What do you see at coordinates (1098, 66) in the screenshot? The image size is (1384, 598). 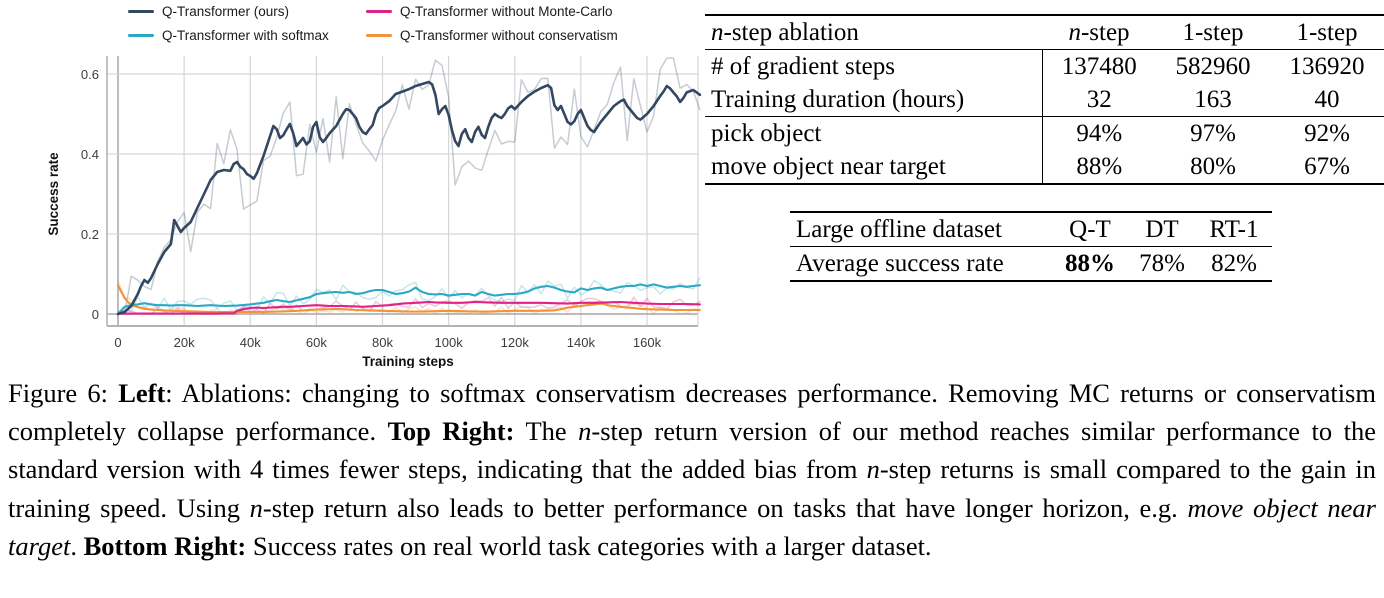 I see `table-cell: 137480` at bounding box center [1098, 66].